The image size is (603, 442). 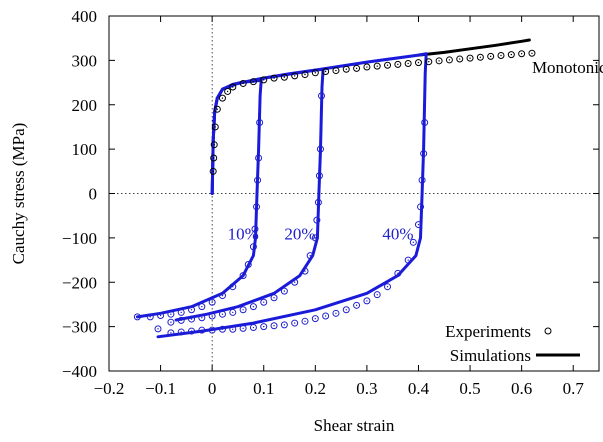 I want to click on y-tick-label: −300, so click(x=79, y=327).